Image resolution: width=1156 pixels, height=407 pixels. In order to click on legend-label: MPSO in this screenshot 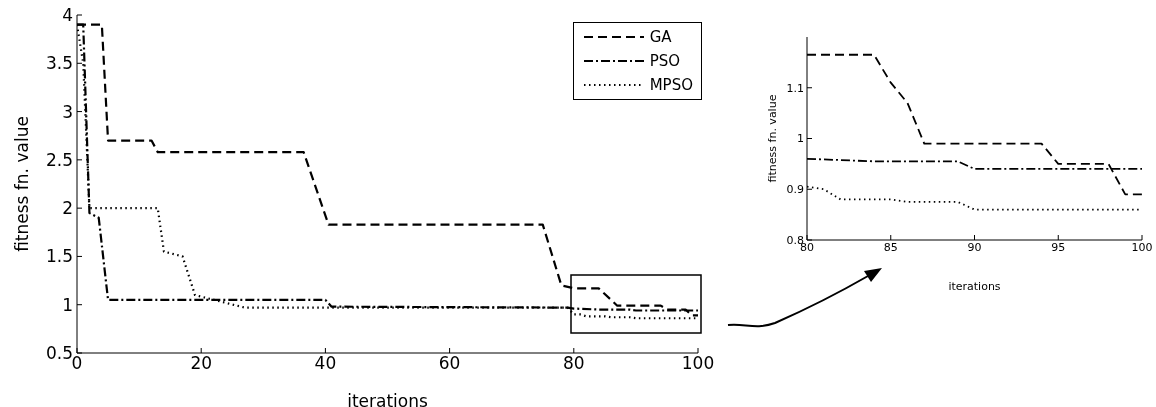, I will do `click(671, 85)`.